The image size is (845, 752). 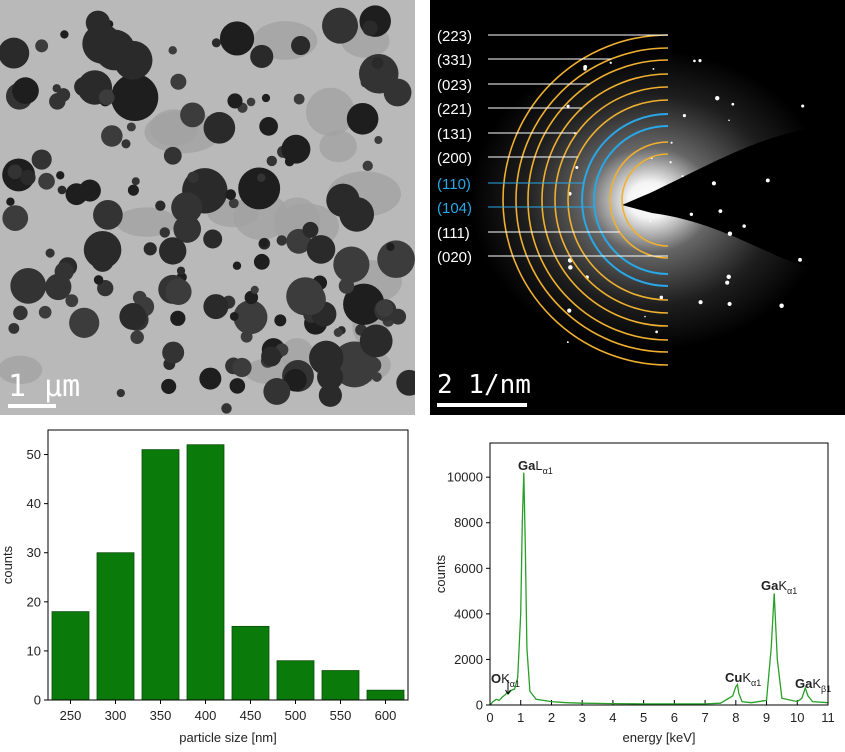 I want to click on peak-subscript: β1, so click(x=826, y=689).